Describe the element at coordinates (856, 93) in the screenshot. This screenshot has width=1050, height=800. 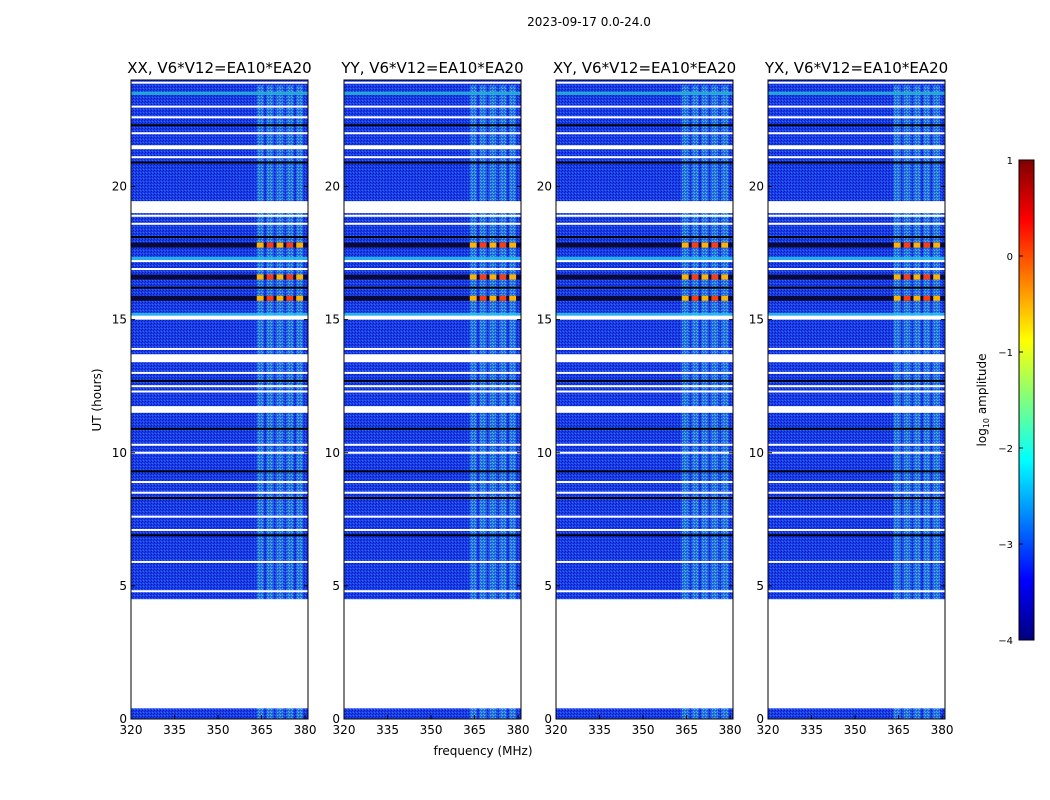
I see `baseline-row` at that location.